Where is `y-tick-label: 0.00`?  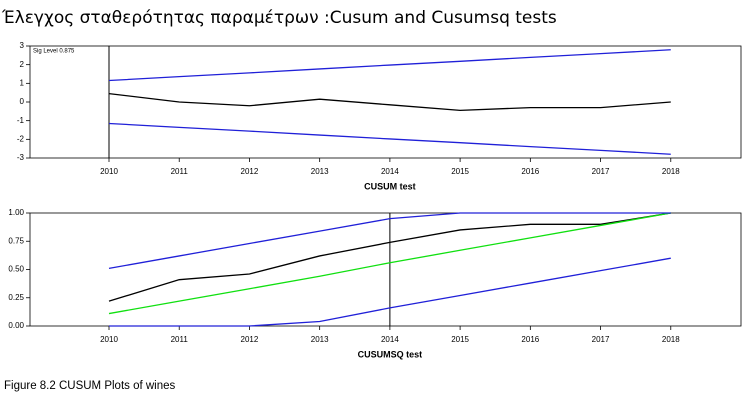 y-tick-label: 0.00 is located at coordinates (16, 325).